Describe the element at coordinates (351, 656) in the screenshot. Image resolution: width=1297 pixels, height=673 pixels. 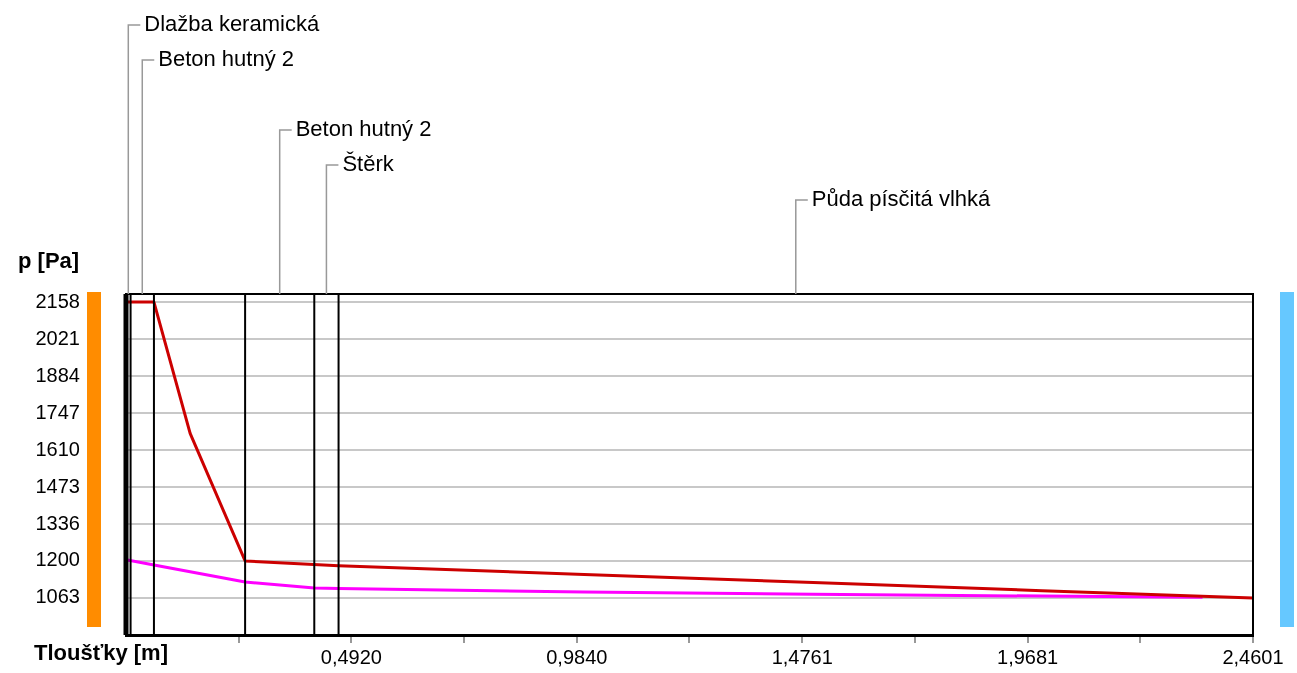
I see `x-tick-label: 0,4920` at that location.